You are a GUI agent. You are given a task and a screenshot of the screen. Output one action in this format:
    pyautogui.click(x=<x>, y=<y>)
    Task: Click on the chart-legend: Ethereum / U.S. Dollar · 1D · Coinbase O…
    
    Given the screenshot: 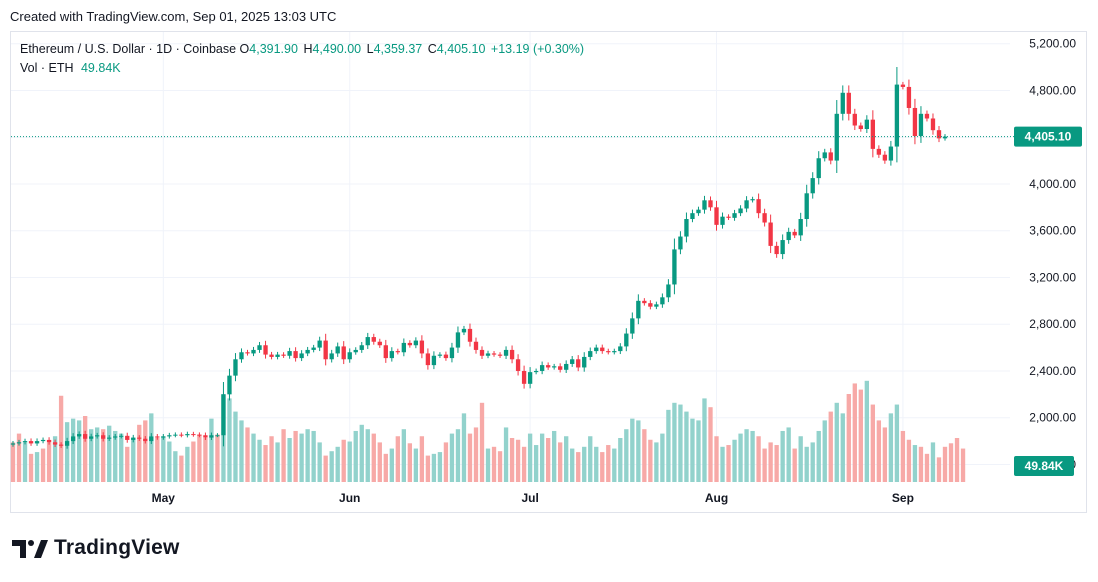 What is the action you would take?
    pyautogui.click(x=305, y=59)
    